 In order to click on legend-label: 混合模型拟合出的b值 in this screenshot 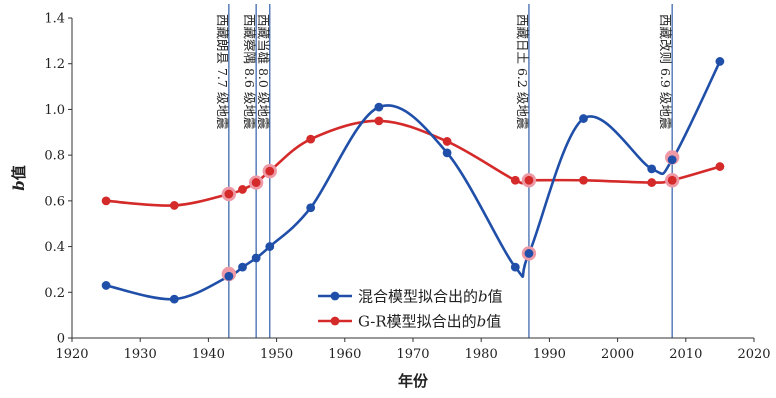, I will do `click(430, 297)`.